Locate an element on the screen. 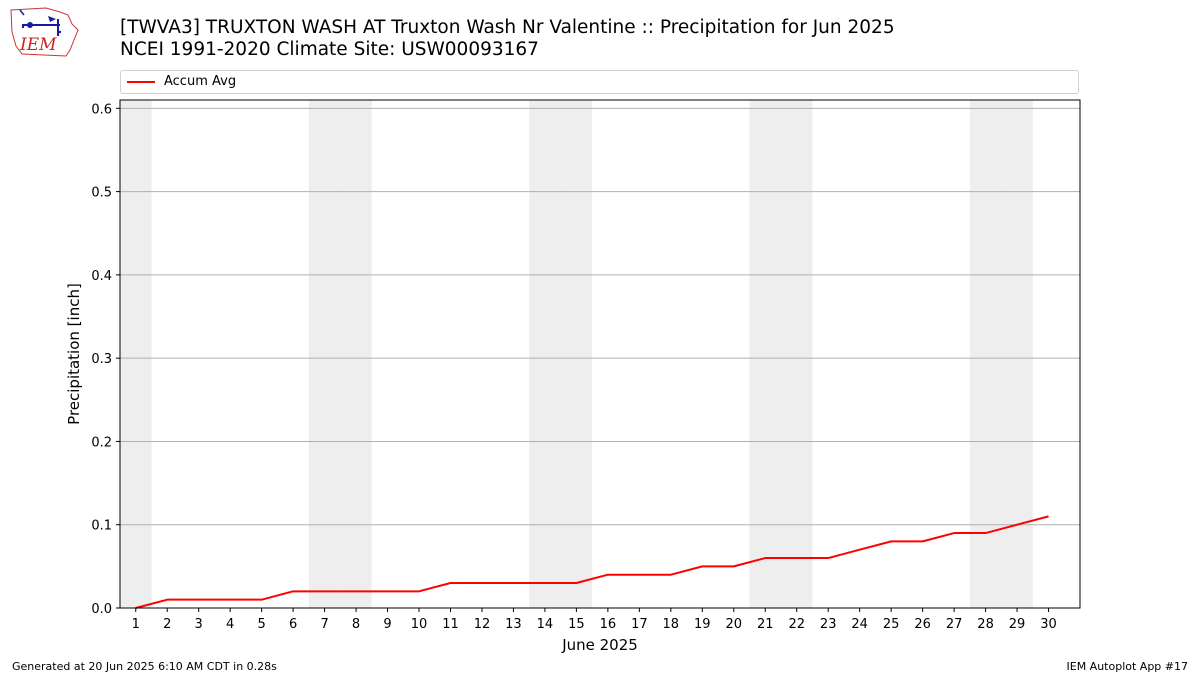 Image resolution: width=1200 pixels, height=675 pixels. x-tick-label: 14 is located at coordinates (545, 624).